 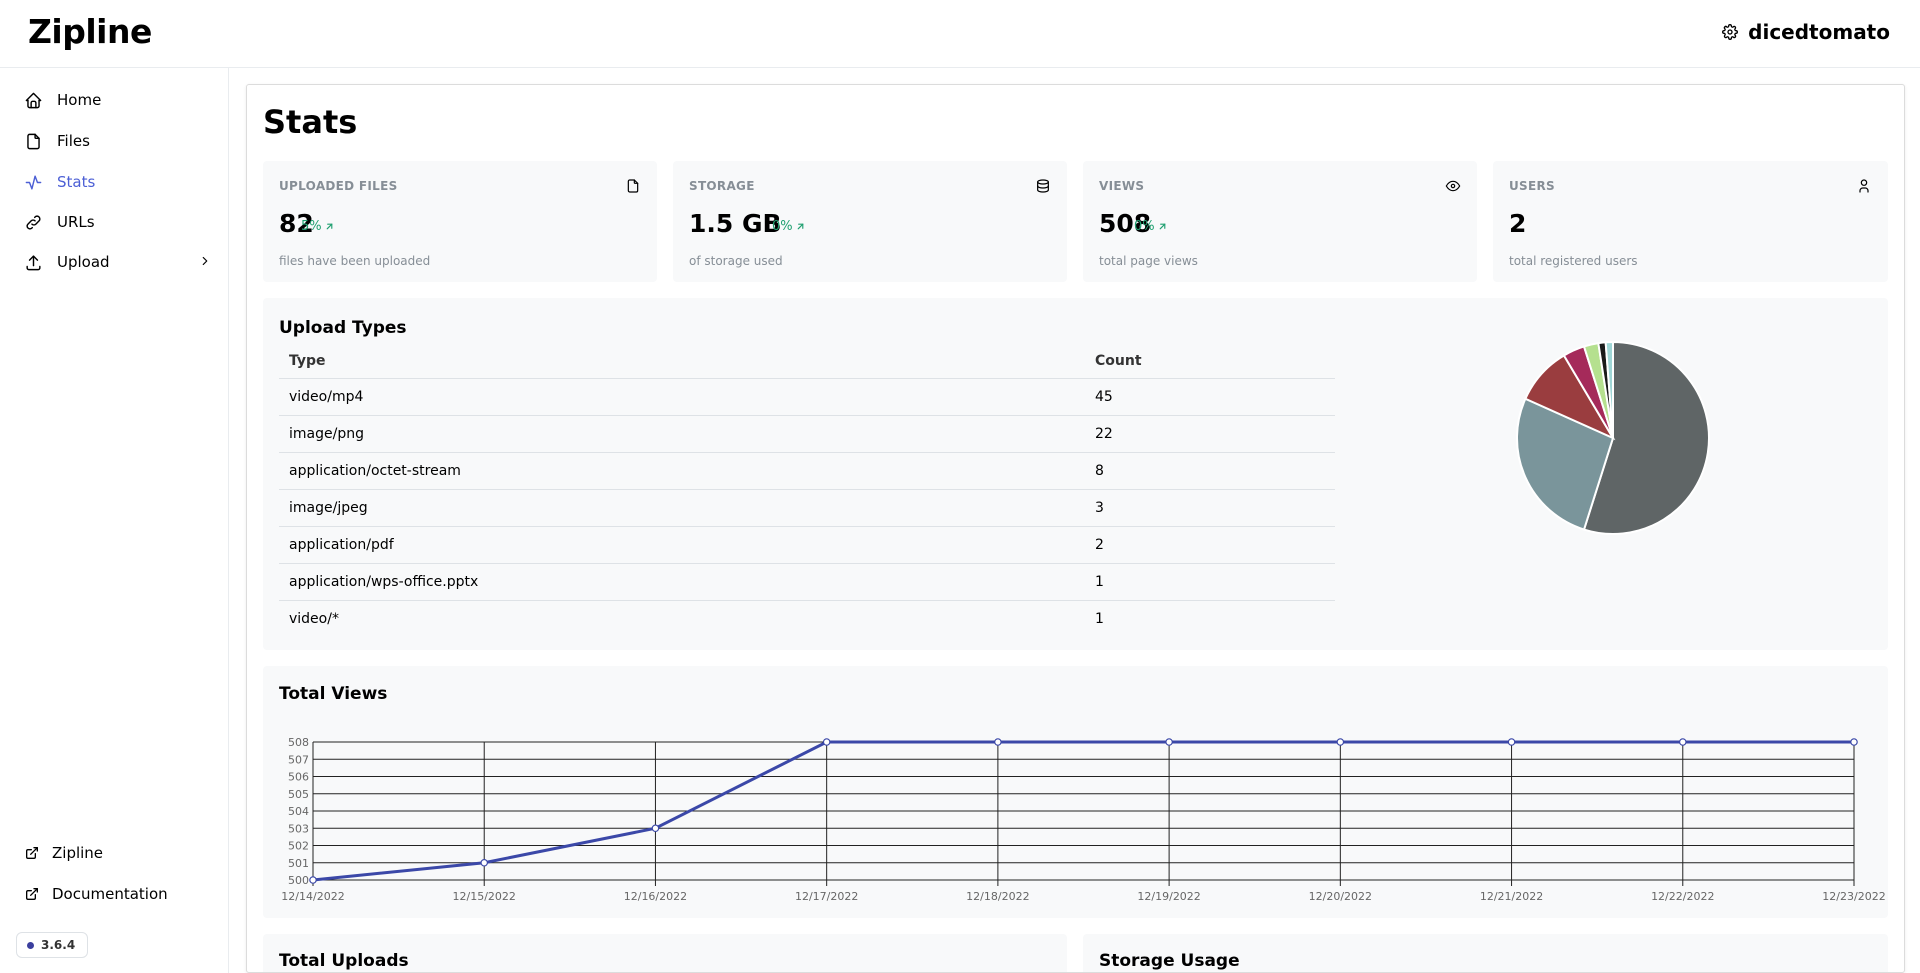 I want to click on page-title: Stats, so click(x=310, y=122).